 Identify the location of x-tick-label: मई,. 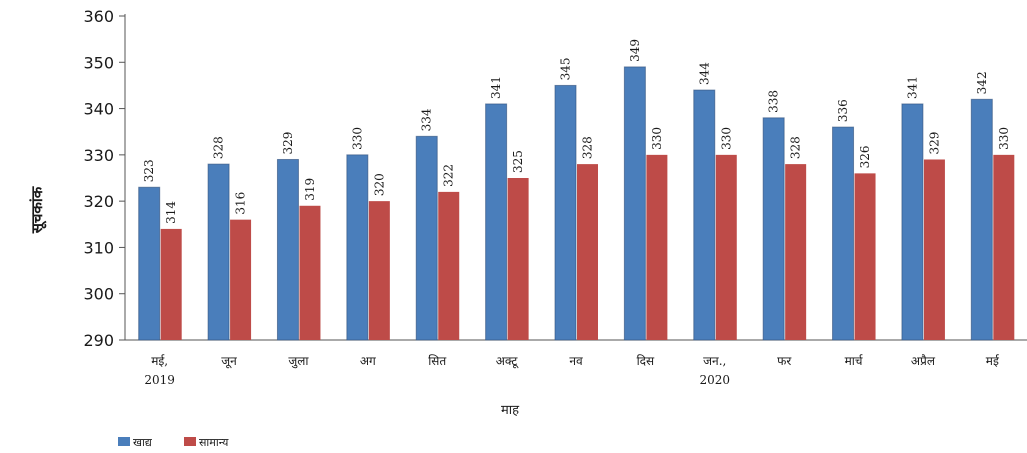
(159, 361).